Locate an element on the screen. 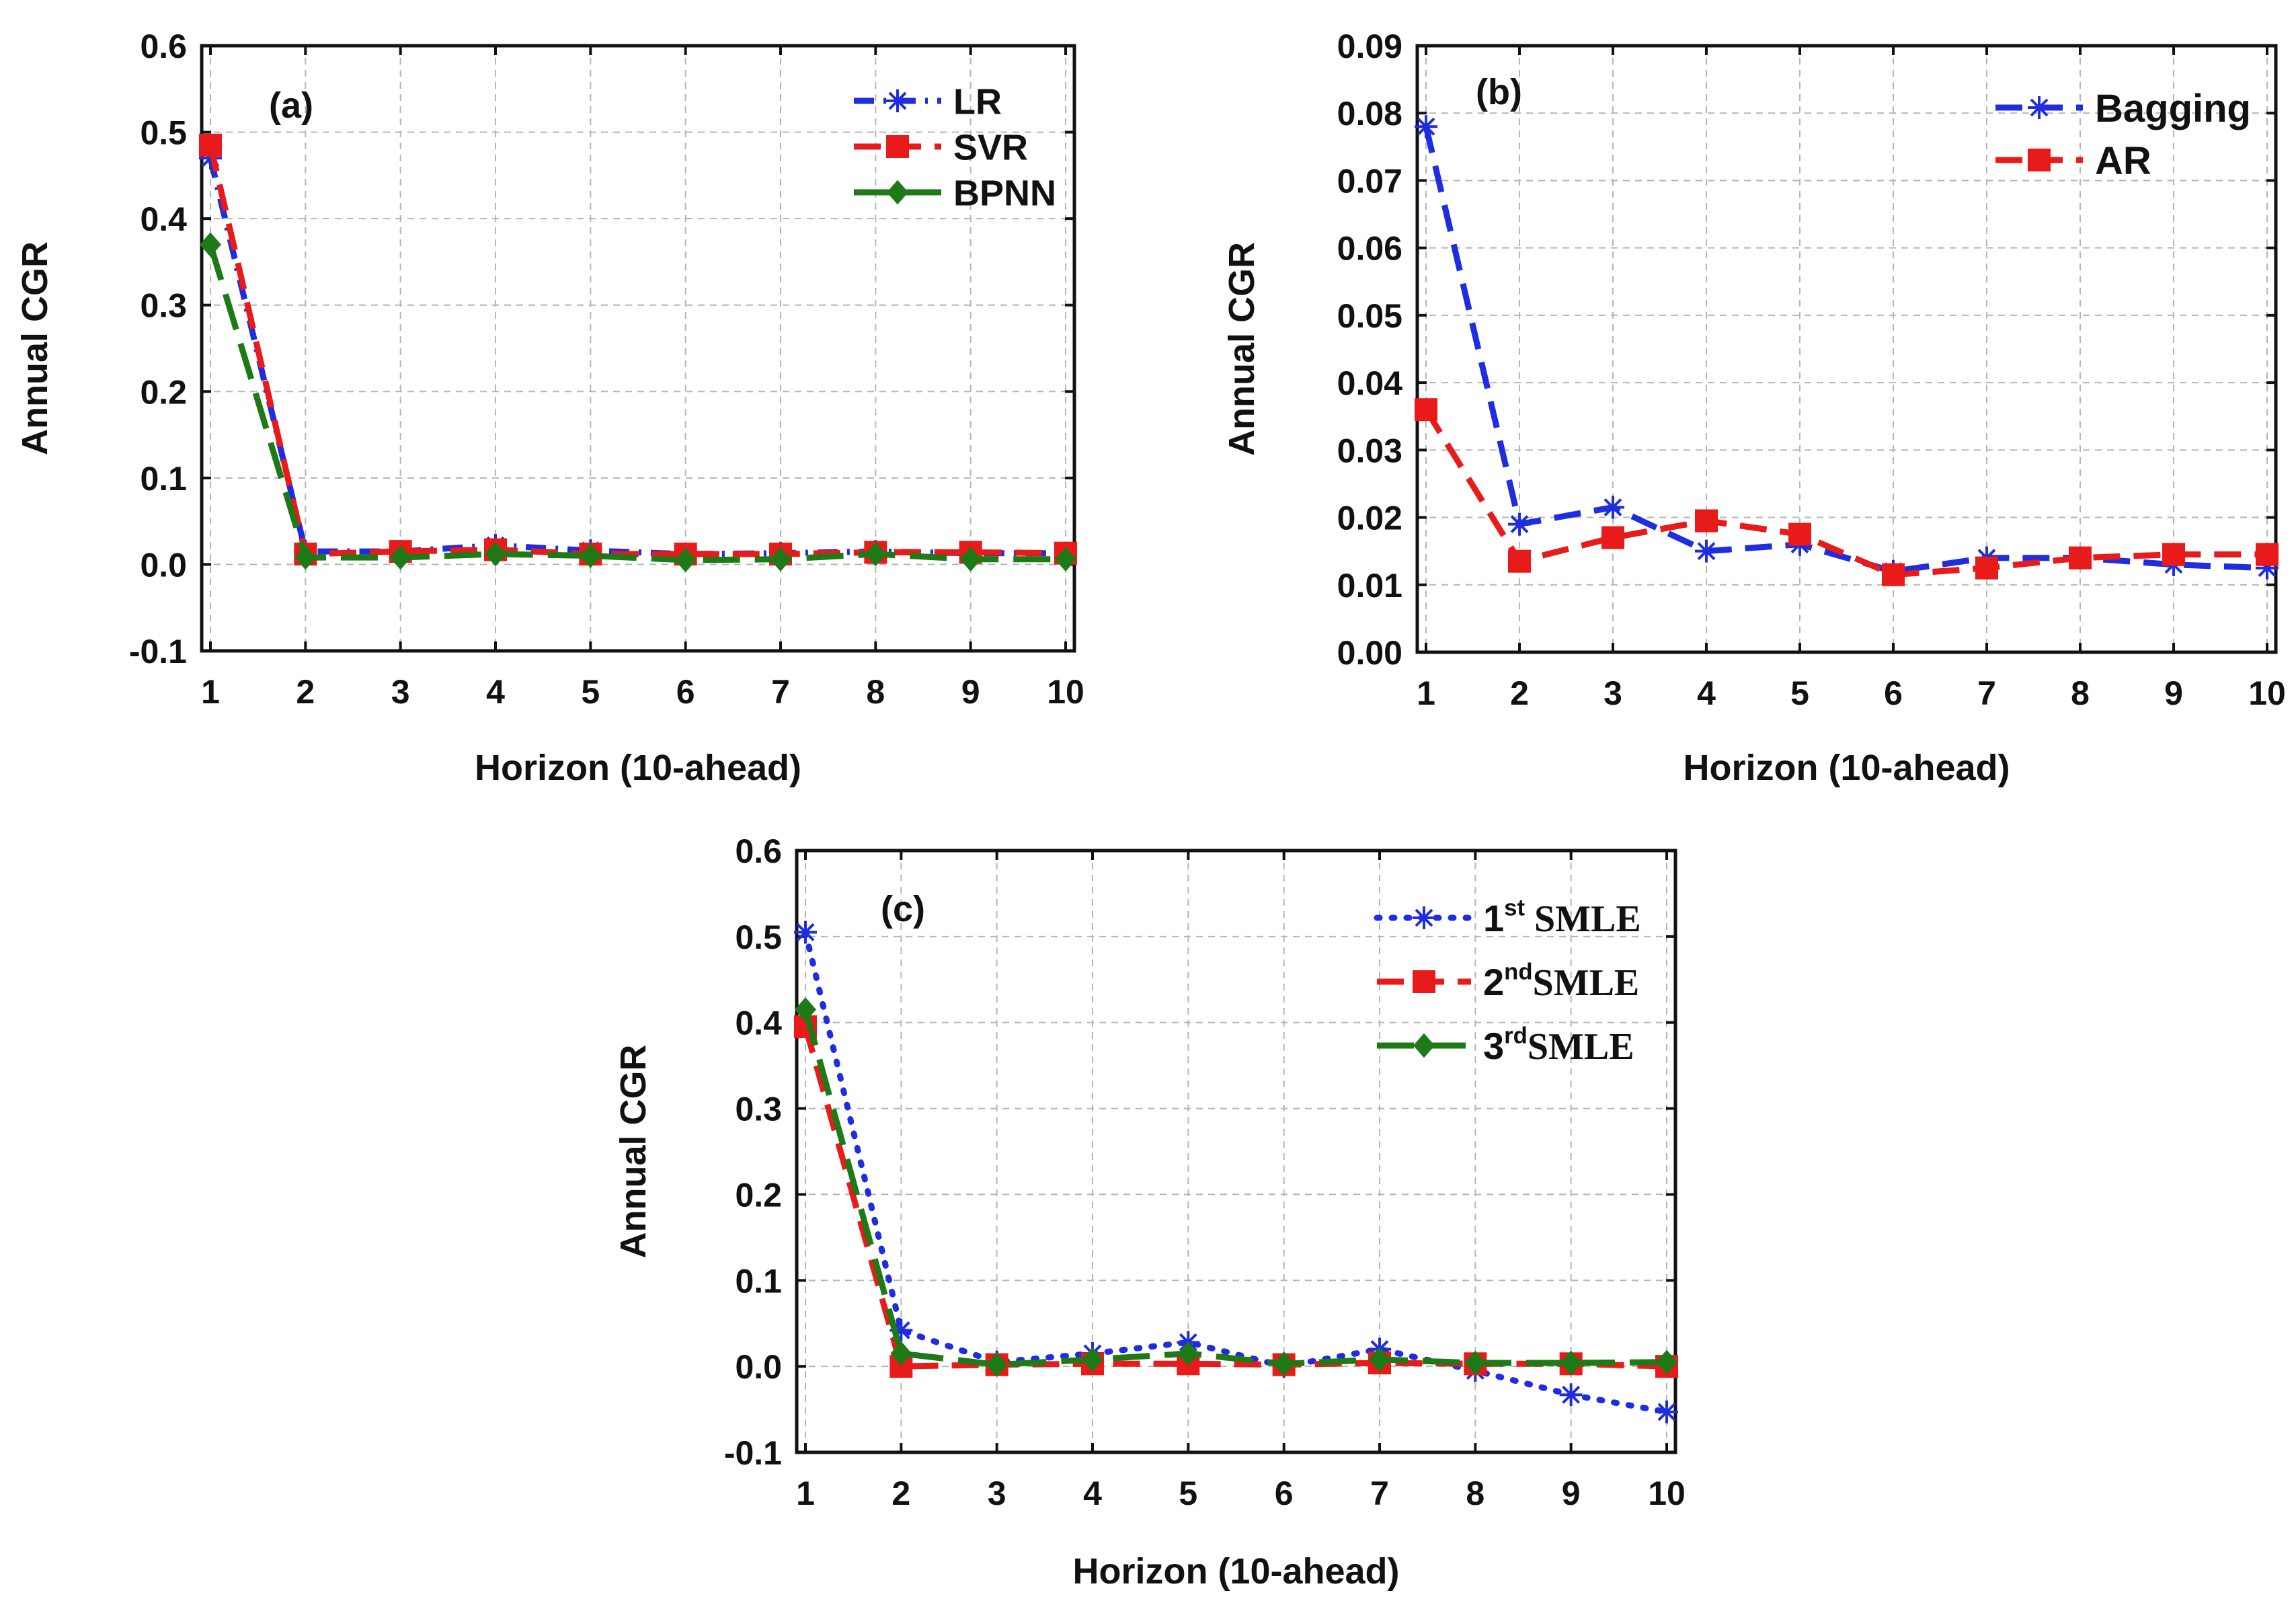 The image size is (2296, 1607). y-tick-label: 0.01 is located at coordinates (1369, 585).